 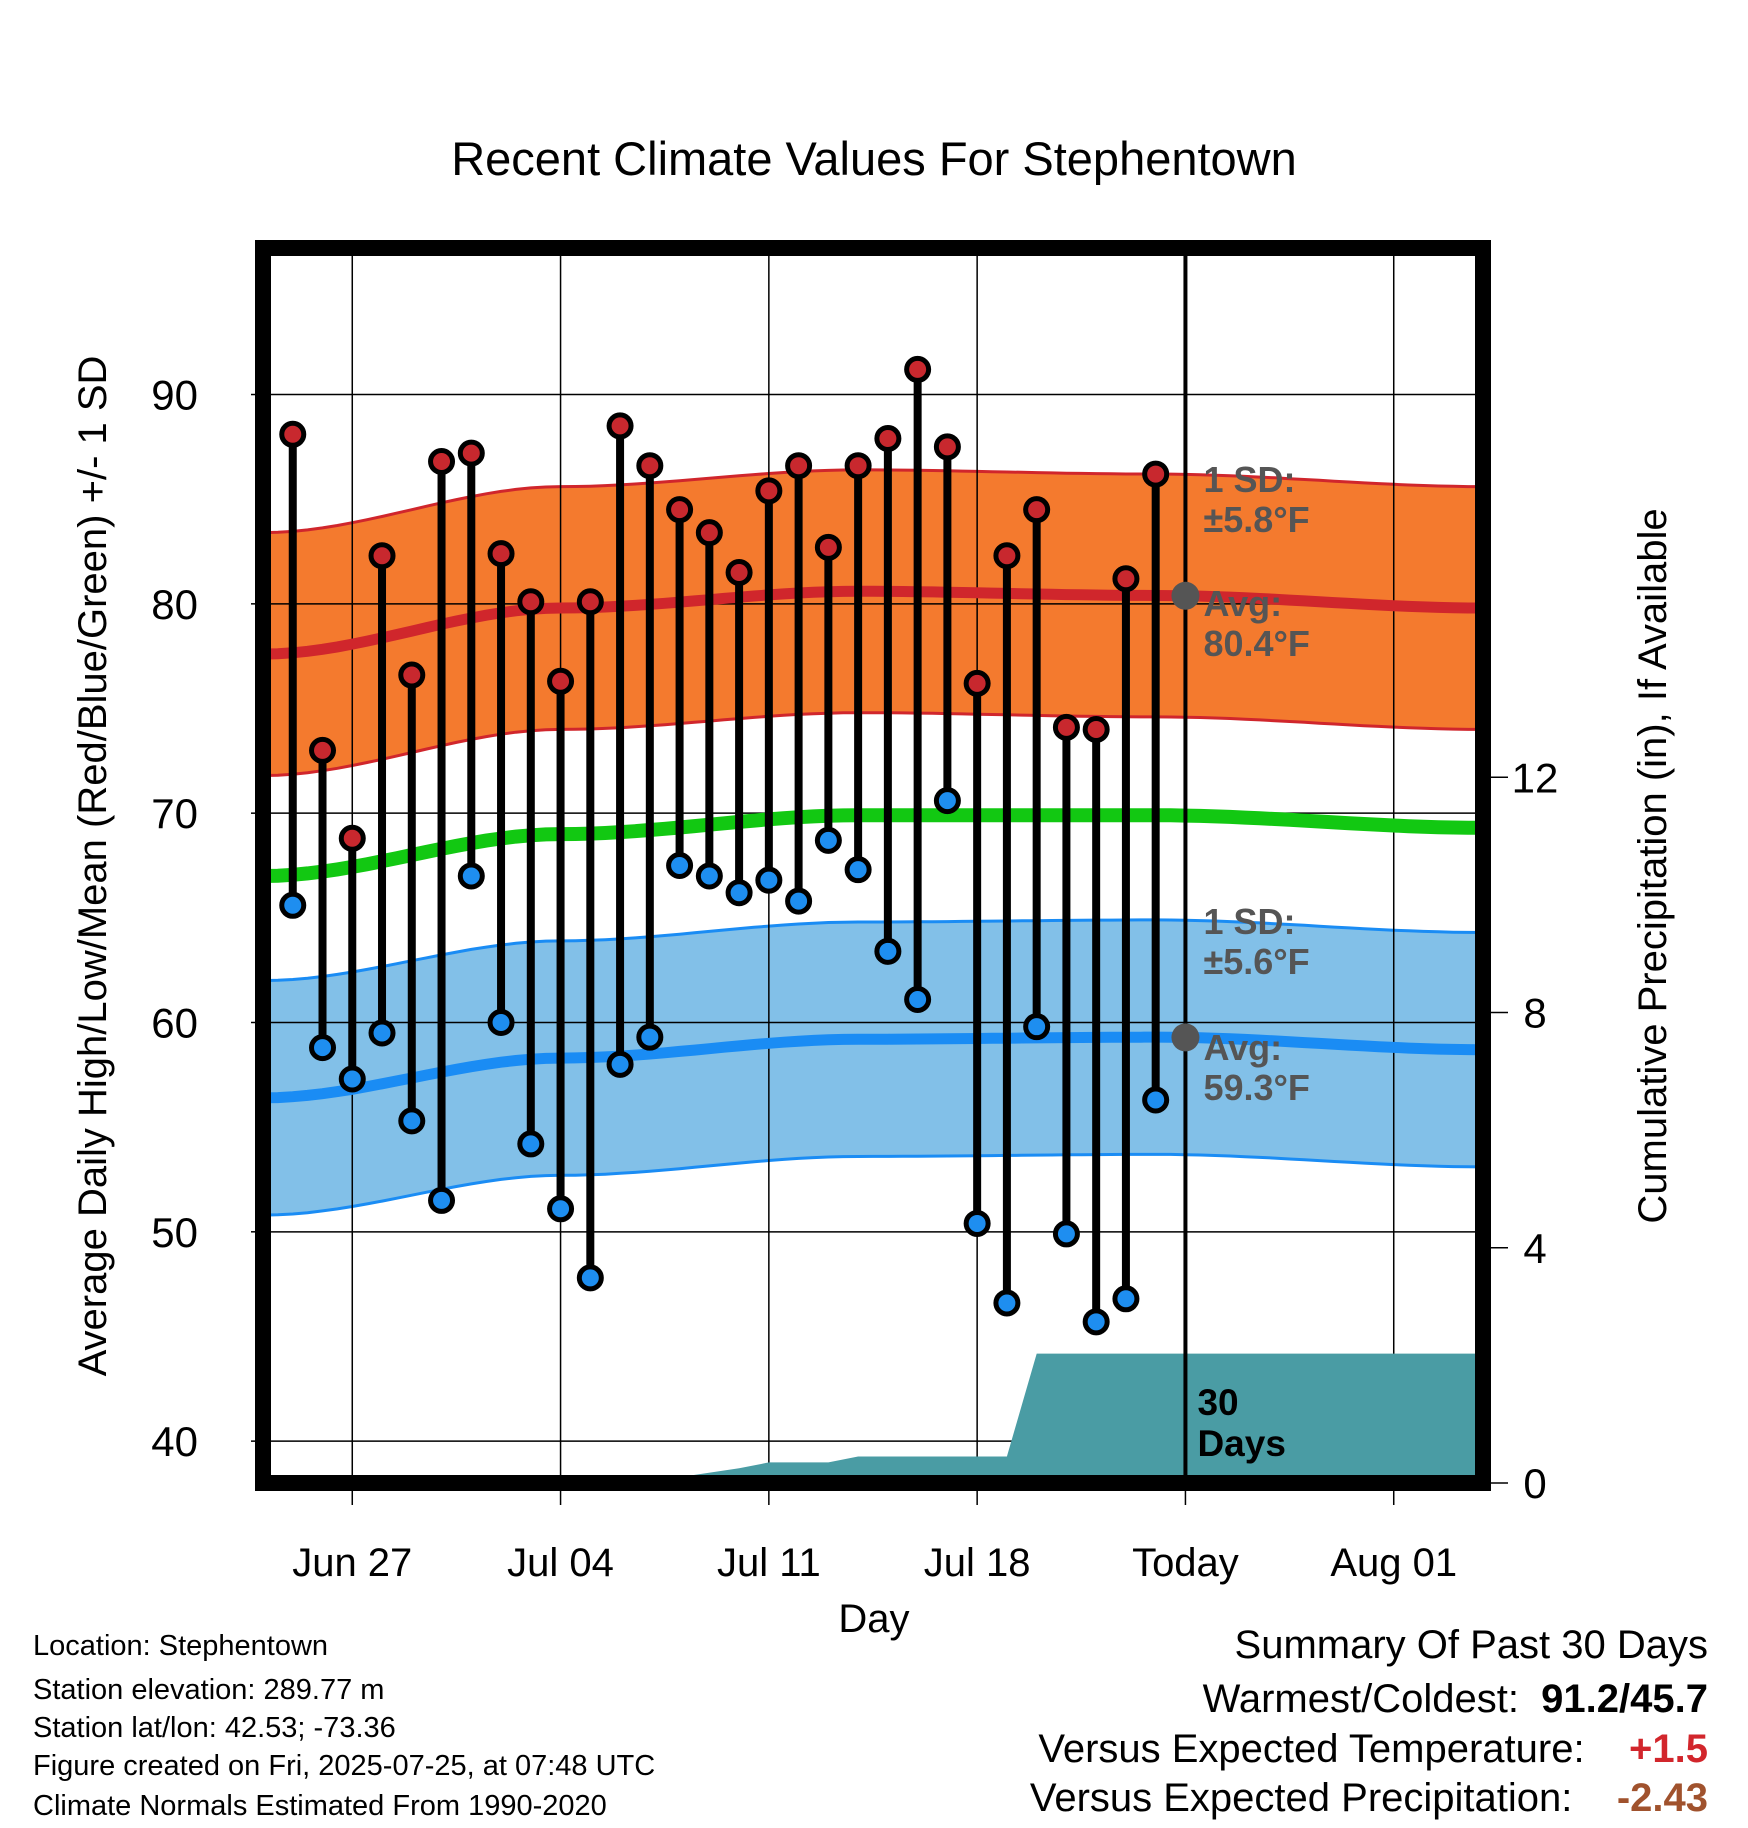 I want to click on y-tick-label: 50, so click(x=174, y=1232).